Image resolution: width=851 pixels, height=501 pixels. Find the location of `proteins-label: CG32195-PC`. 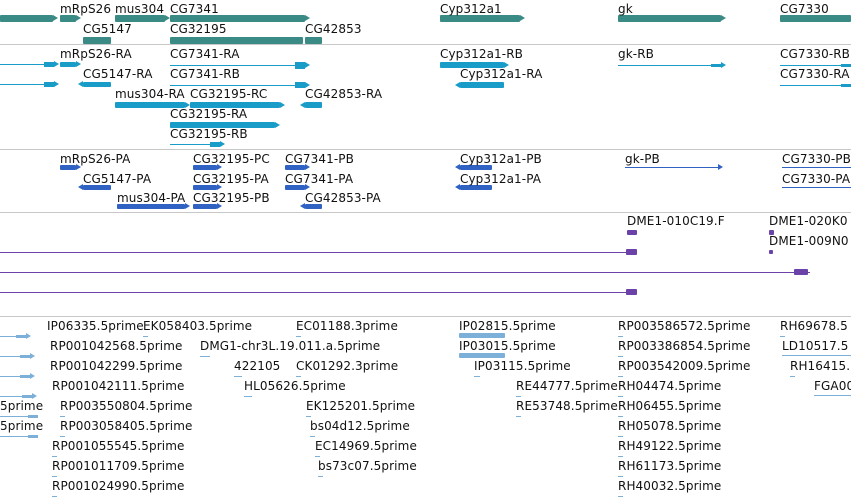

proteins-label: CG32195-PC is located at coordinates (231, 159).